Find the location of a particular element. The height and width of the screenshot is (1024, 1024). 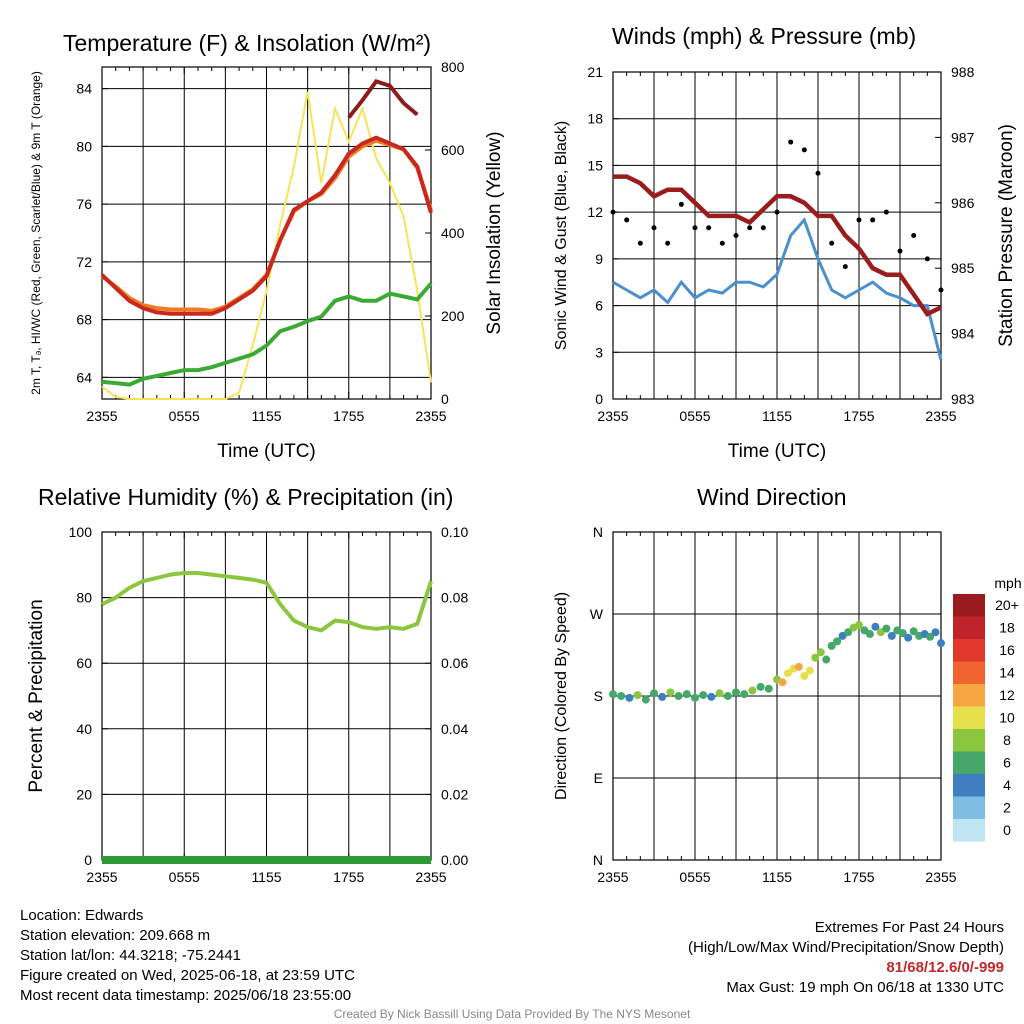

wdir-xtick-label: 1155 is located at coordinates (777, 877).